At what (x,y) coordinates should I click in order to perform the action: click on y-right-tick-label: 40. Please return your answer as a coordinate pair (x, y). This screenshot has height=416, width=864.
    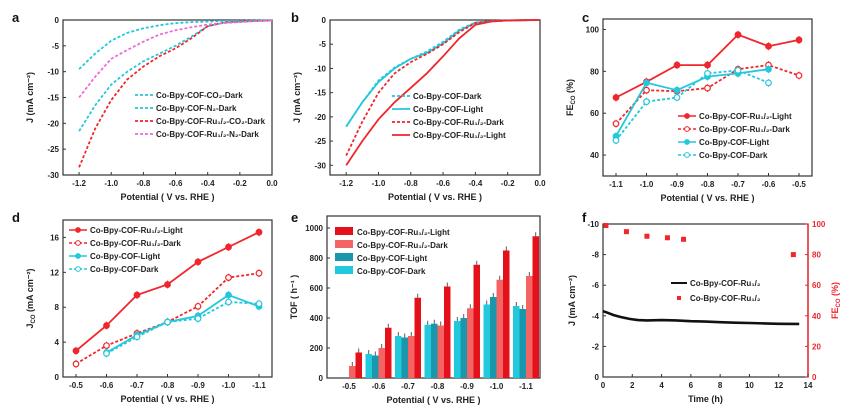
    Looking at the image, I should click on (816, 316).